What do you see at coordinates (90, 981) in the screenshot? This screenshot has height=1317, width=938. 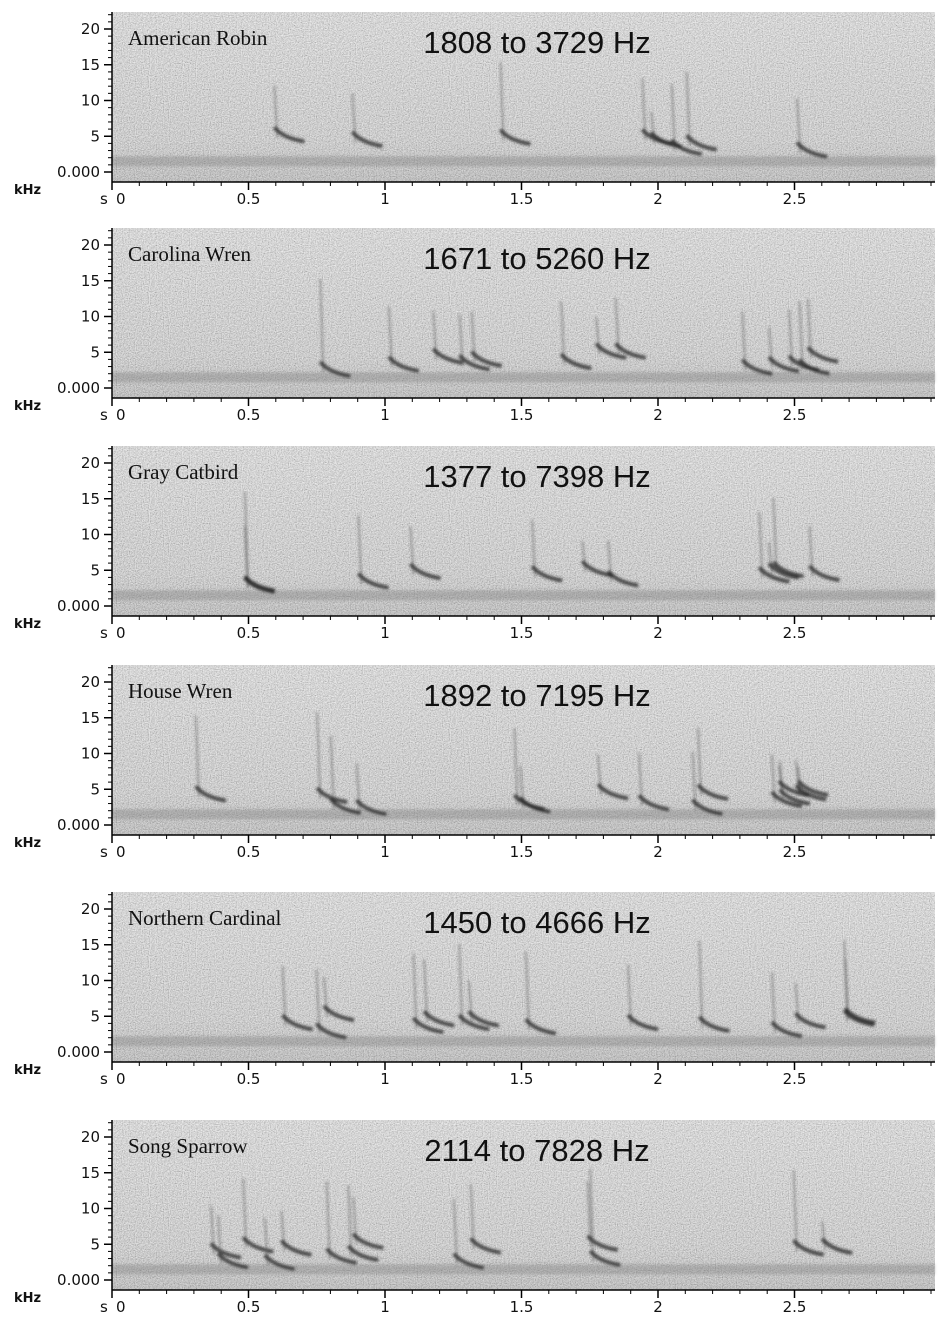 I see `y-tick-label: 10` at bounding box center [90, 981].